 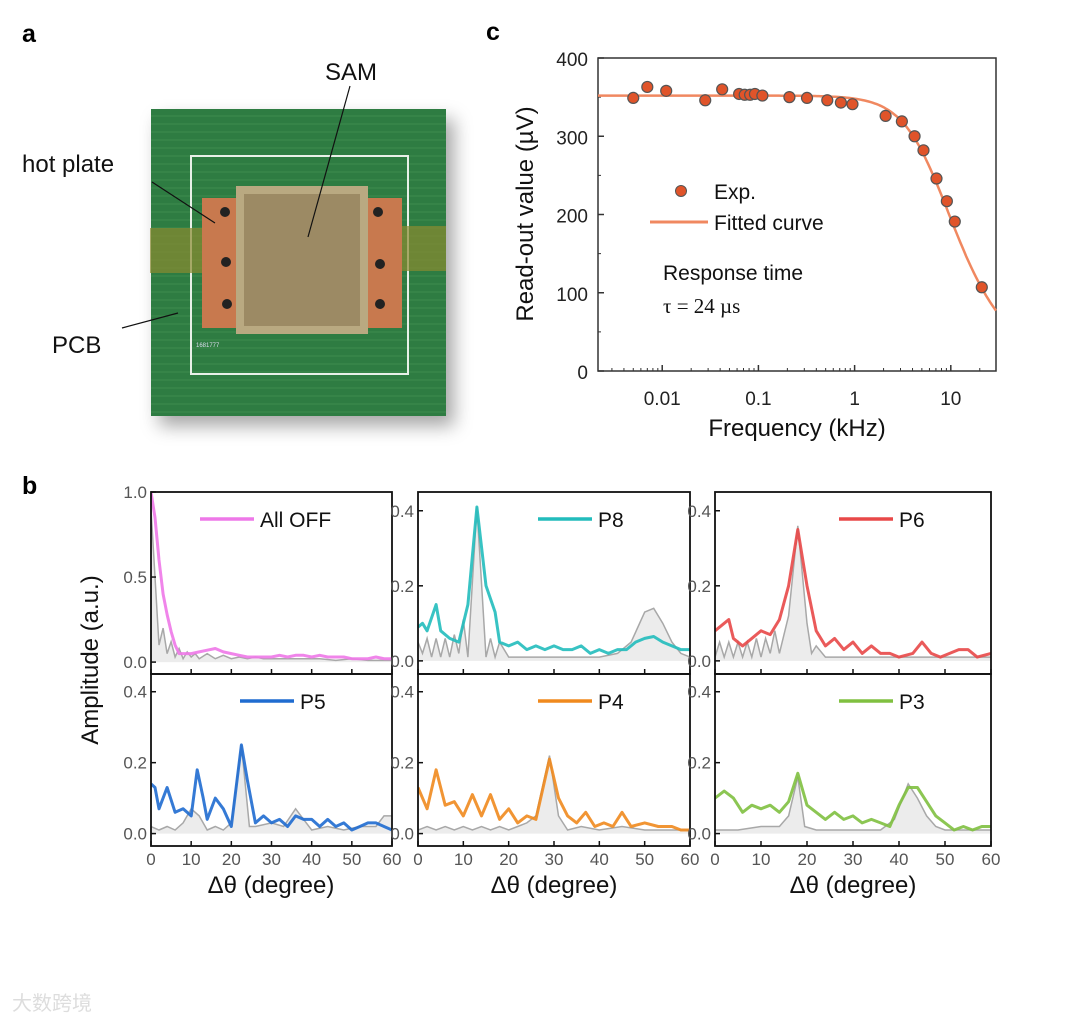 I want to click on label-pcb: PCB, so click(x=76, y=345).